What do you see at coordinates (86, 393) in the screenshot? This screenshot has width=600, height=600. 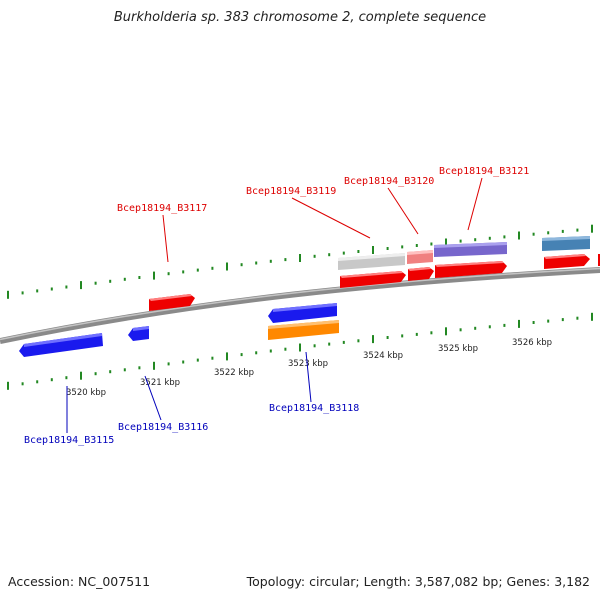 I see `scale-label-3520: 3520 kbp` at bounding box center [86, 393].